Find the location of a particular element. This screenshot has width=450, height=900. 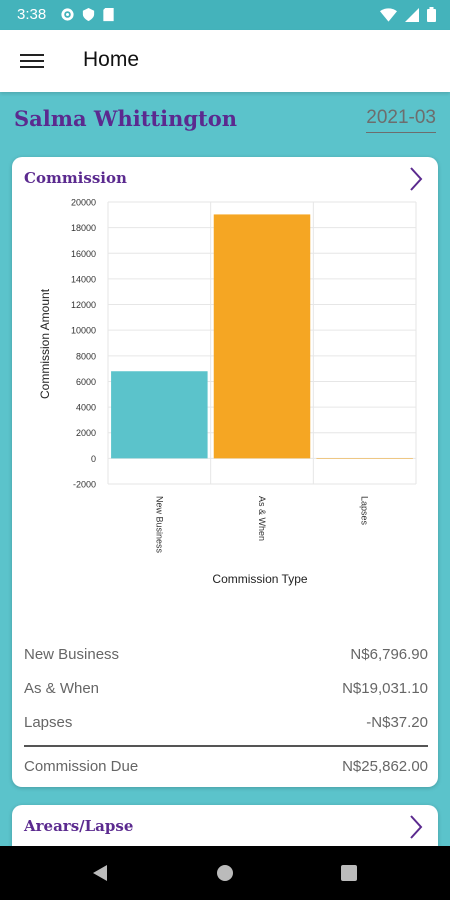

chart-x-tick-label: As & When is located at coordinates (262, 518).